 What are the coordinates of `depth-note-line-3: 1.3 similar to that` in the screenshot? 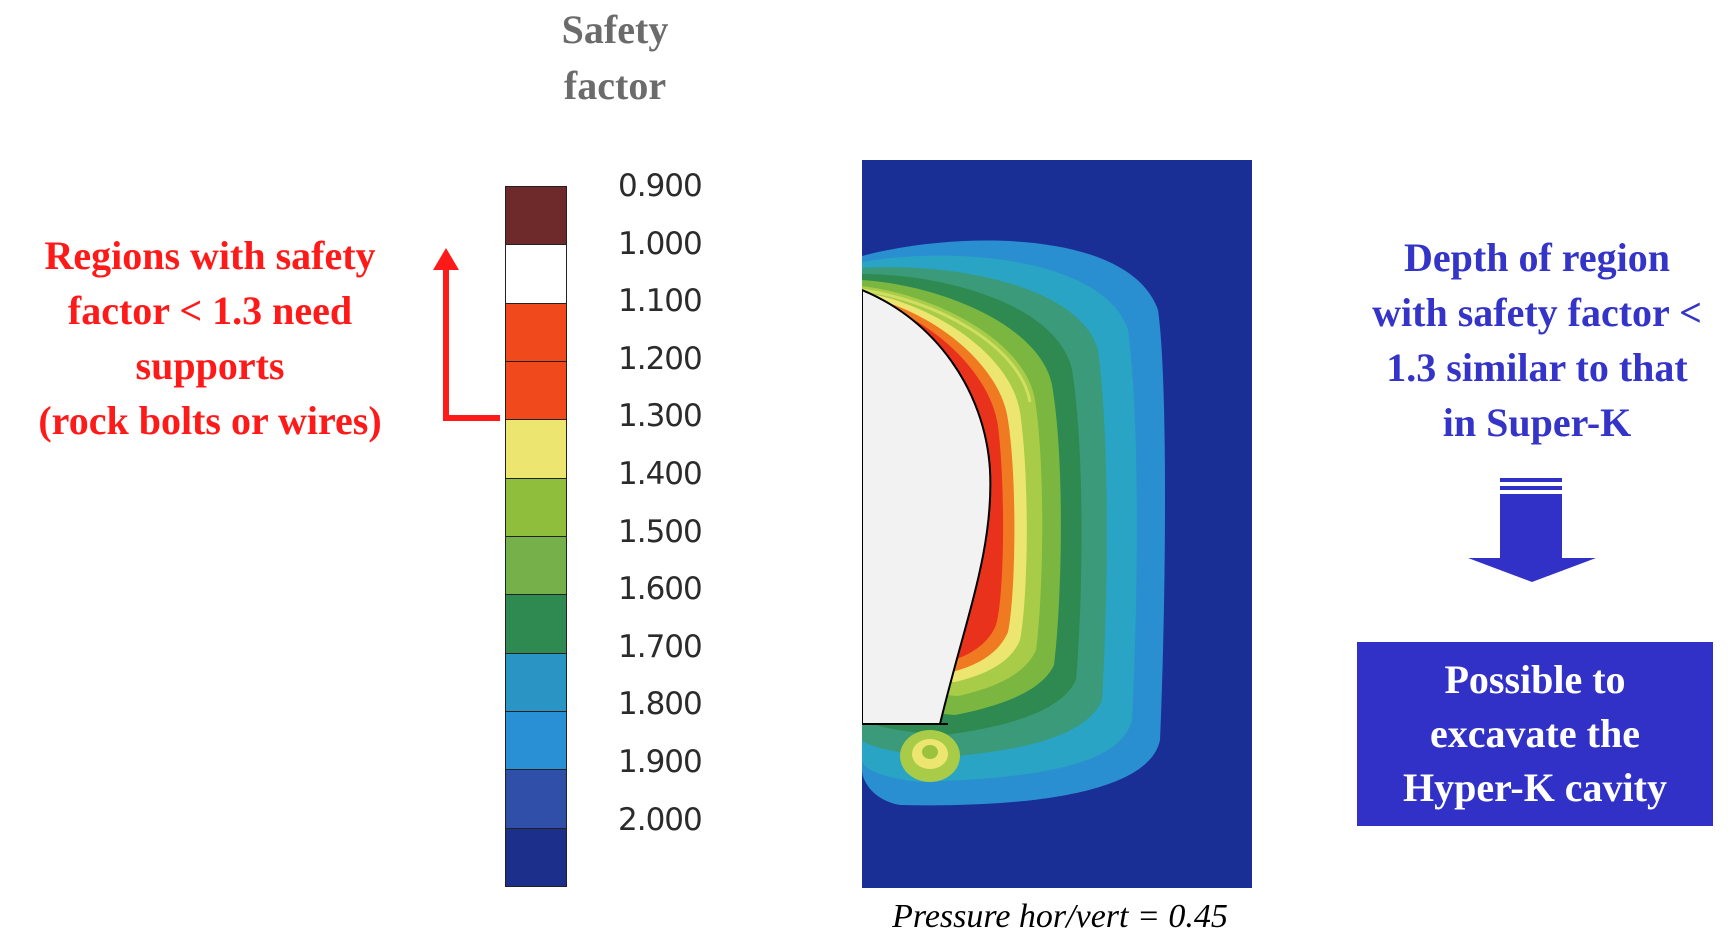 It's located at (1537, 367).